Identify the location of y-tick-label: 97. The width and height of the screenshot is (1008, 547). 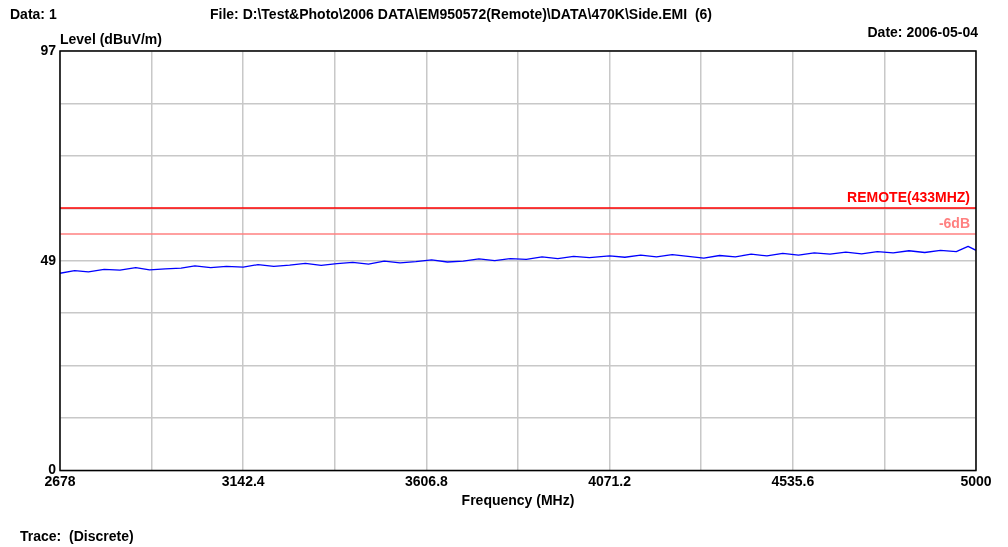
(48, 49).